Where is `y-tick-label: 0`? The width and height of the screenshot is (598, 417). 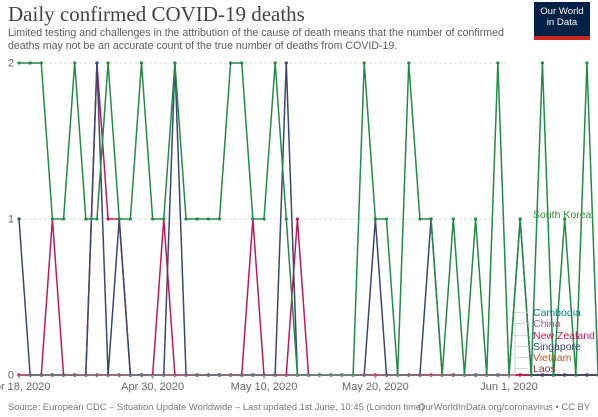 y-tick-label: 0 is located at coordinates (11, 376).